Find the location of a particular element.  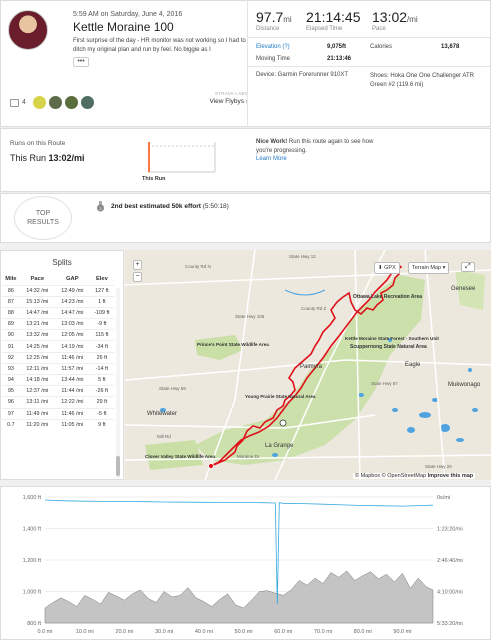

pace-caption: Pace is located at coordinates (379, 29).